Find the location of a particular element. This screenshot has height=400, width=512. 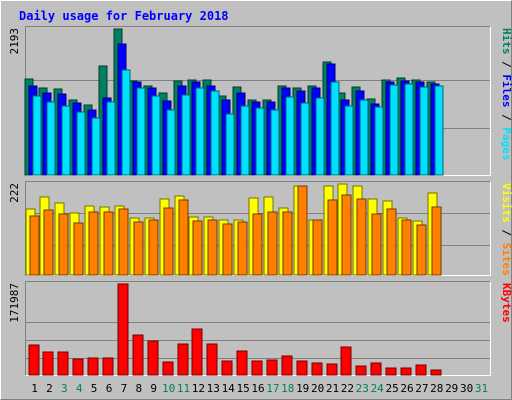

x-tick-label: 30 is located at coordinates (466, 388).